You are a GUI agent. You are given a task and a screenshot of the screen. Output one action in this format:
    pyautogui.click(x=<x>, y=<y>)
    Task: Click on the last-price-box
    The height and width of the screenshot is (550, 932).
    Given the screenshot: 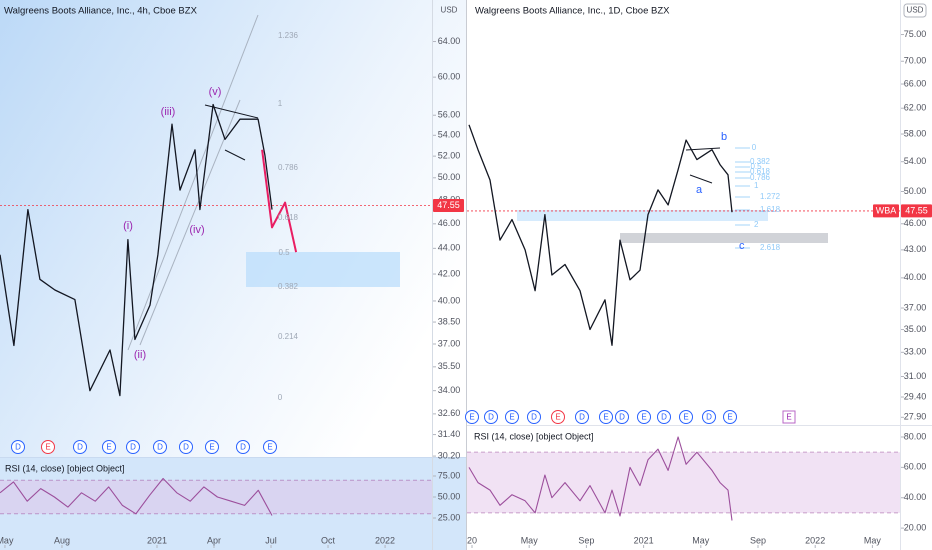 What is the action you would take?
    pyautogui.click(x=448, y=206)
    